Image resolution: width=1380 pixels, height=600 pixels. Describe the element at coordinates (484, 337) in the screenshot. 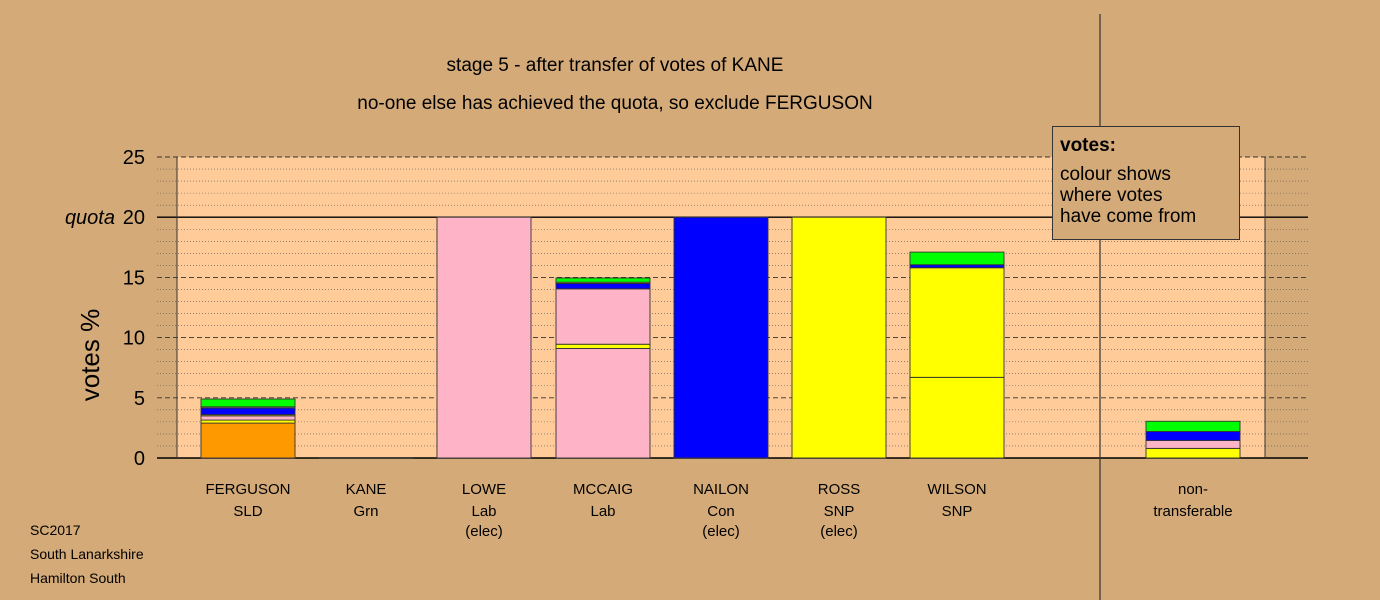

I see `bar-lowe-segment-lab` at that location.